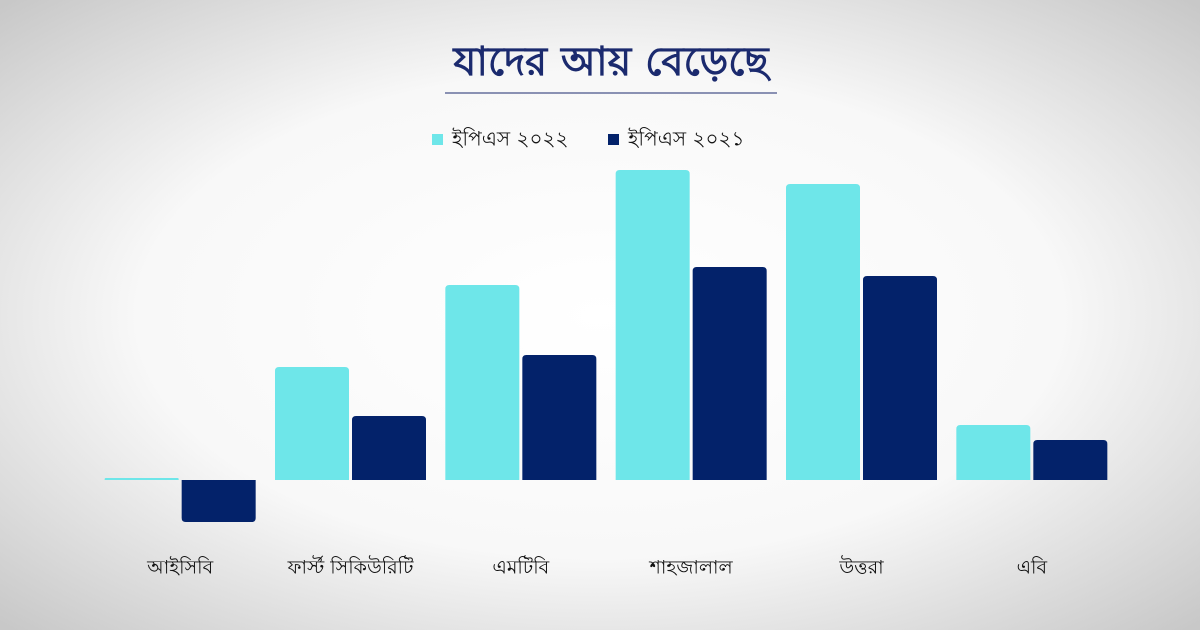 Image resolution: width=1200 pixels, height=630 pixels. What do you see at coordinates (691, 568) in the screenshot?
I see `x-tick-label: শাহজালাল` at bounding box center [691, 568].